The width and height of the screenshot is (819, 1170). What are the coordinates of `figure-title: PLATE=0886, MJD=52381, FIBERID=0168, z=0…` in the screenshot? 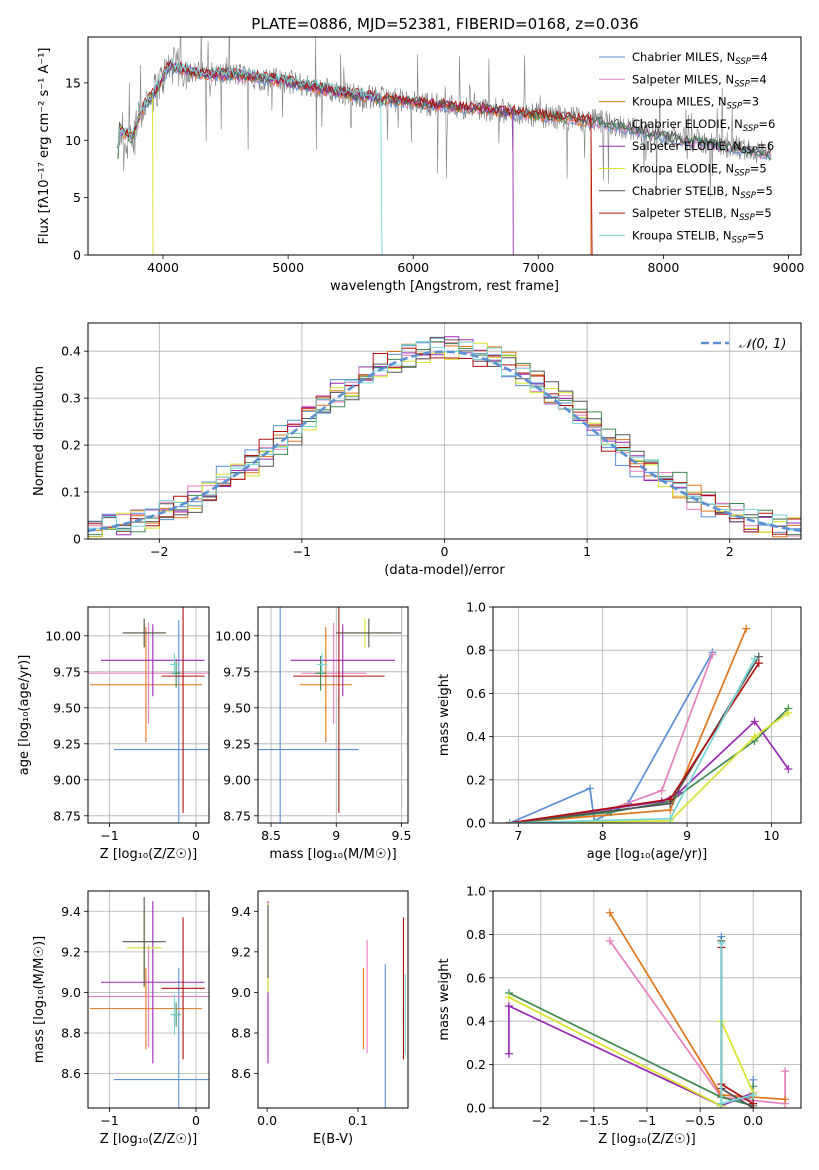 It's located at (444, 24).